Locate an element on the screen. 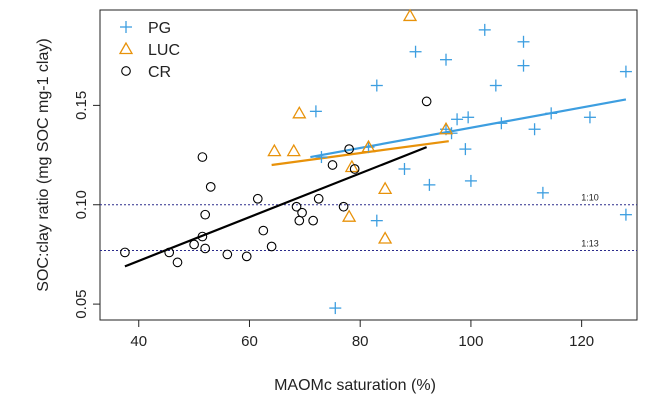 The width and height of the screenshot is (652, 403). legend-label-cr: CR is located at coordinates (159, 72).